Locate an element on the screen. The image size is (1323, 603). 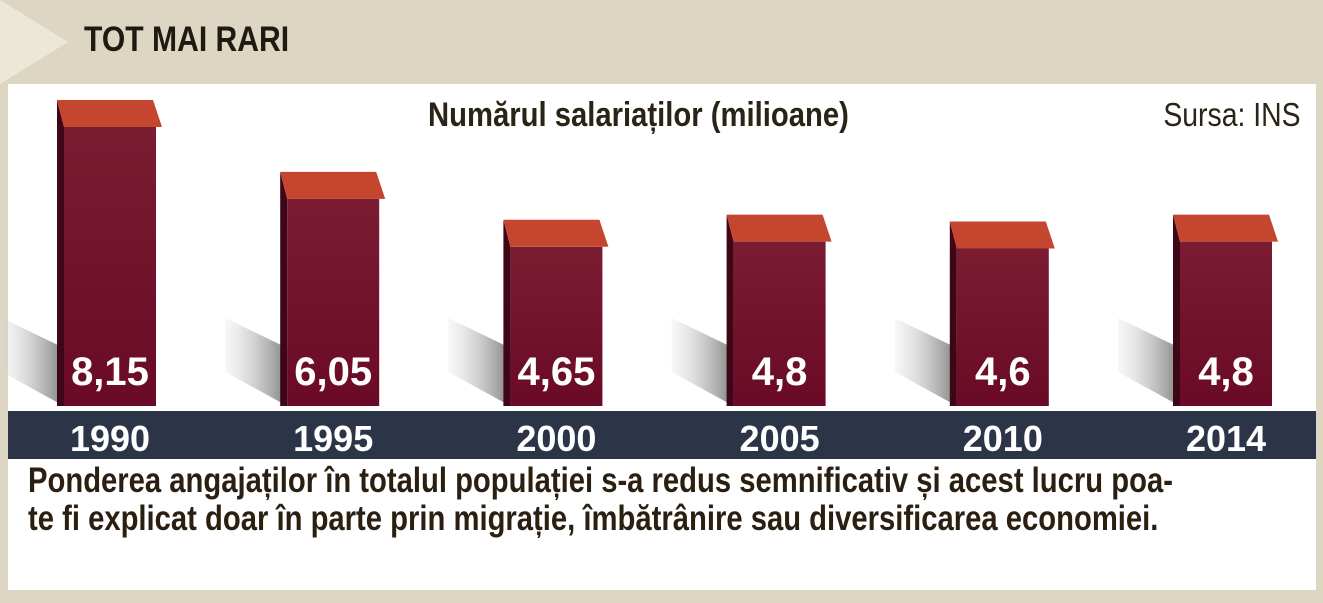
x-tick-label: 1995 is located at coordinates (333, 438).